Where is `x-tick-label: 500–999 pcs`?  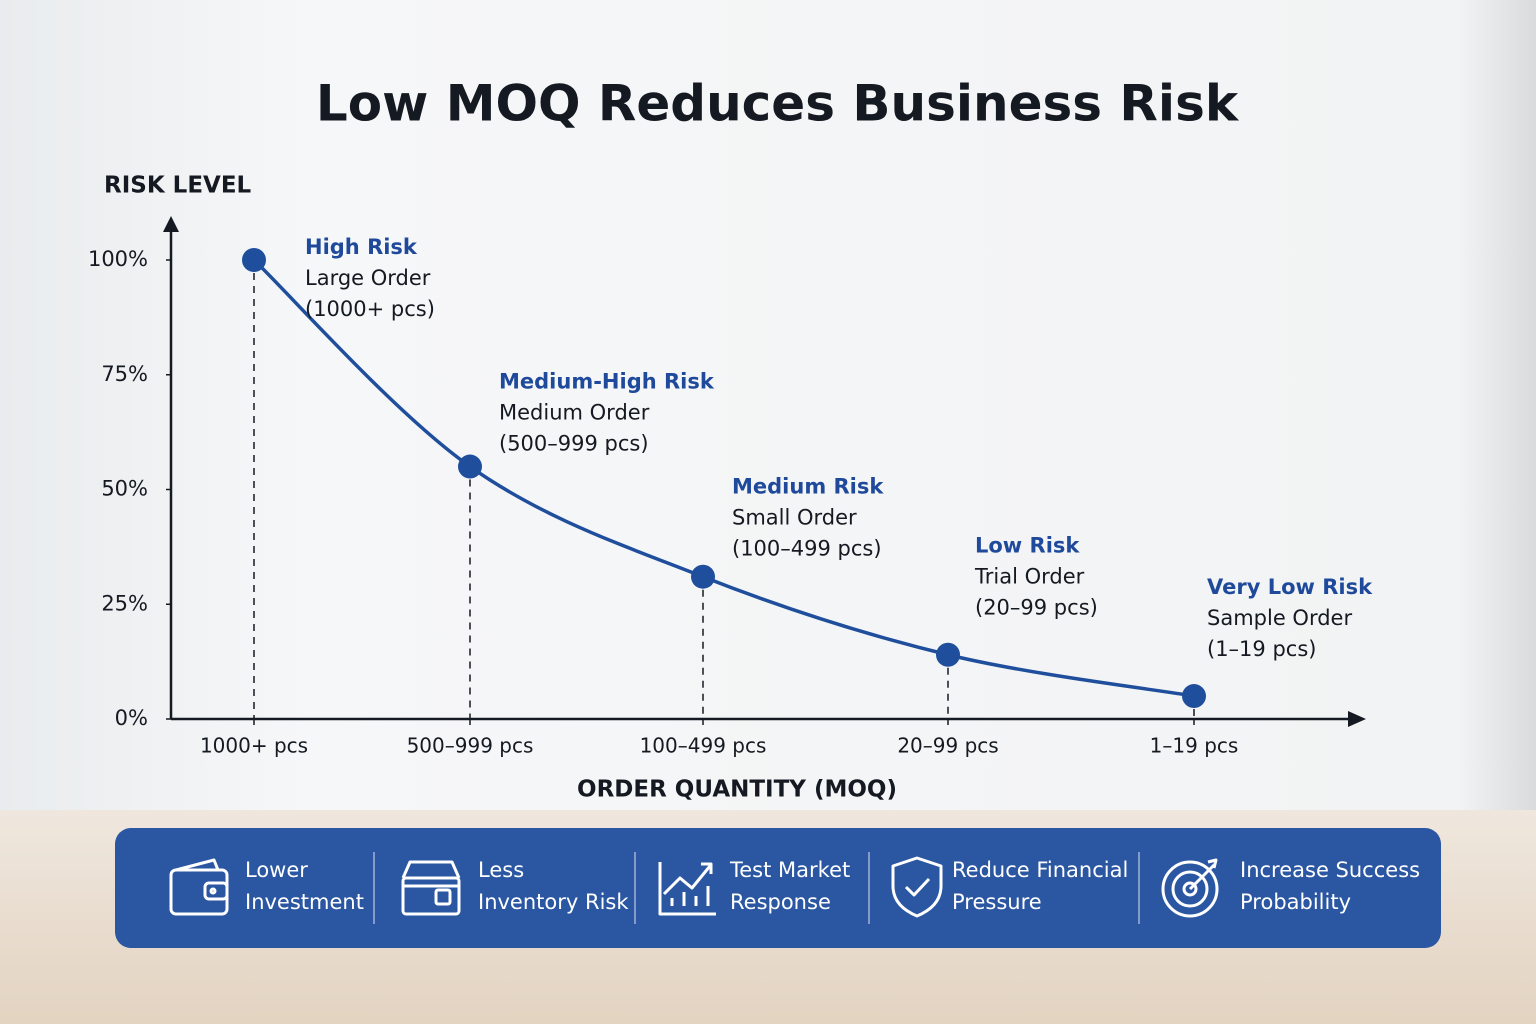
x-tick-label: 500–999 pcs is located at coordinates (470, 746).